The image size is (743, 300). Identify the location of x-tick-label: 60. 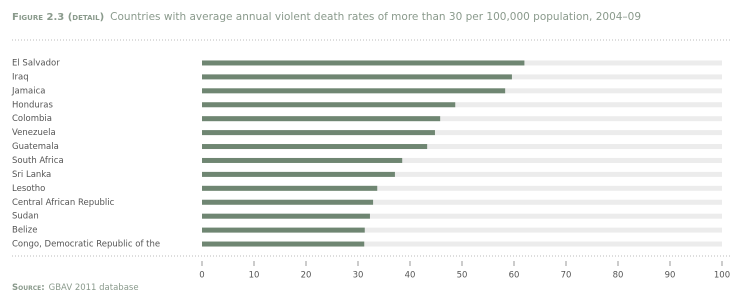
(514, 276).